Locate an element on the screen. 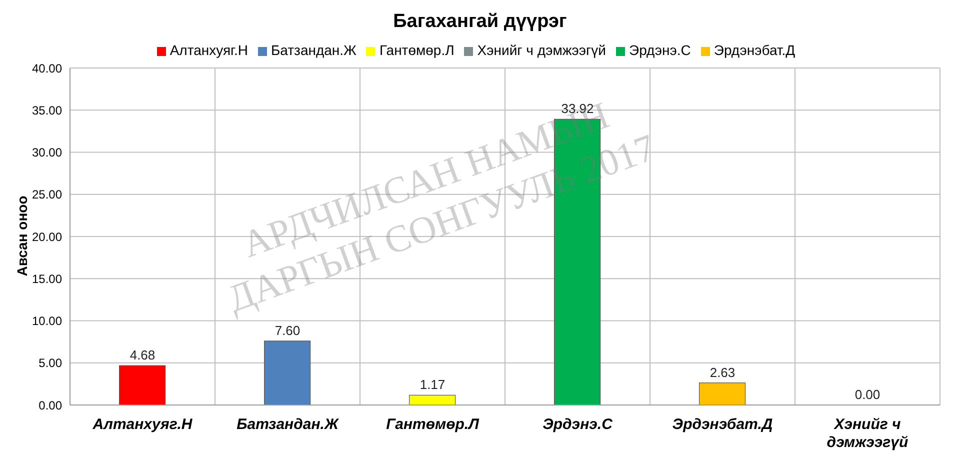 This screenshot has height=463, width=960. y-tick-label: 15.00 is located at coordinates (47, 279).